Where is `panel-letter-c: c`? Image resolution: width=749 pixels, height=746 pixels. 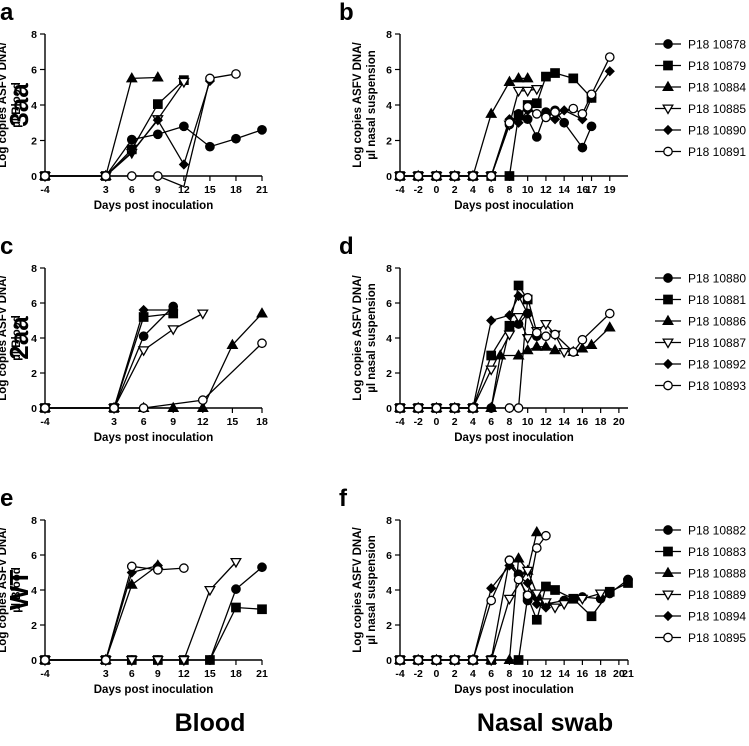
panel-letter-c: c is located at coordinates (6, 246).